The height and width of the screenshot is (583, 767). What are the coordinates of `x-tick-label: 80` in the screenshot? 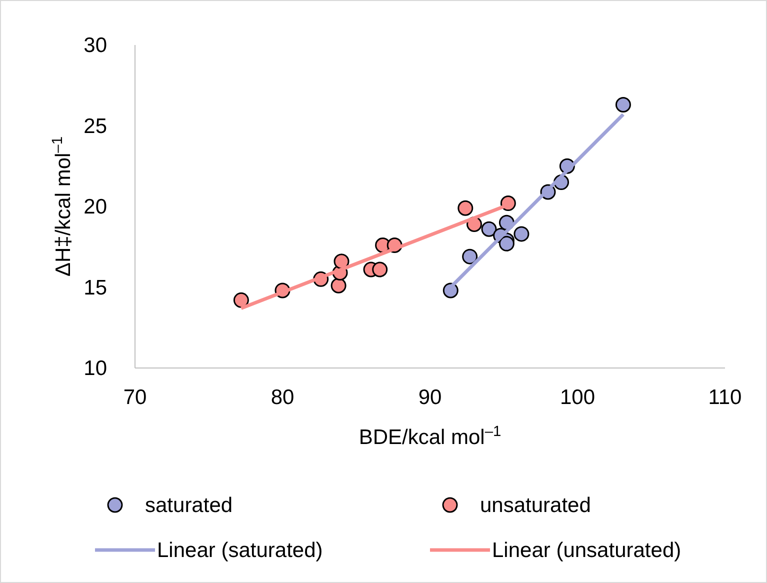 It's located at (282, 397).